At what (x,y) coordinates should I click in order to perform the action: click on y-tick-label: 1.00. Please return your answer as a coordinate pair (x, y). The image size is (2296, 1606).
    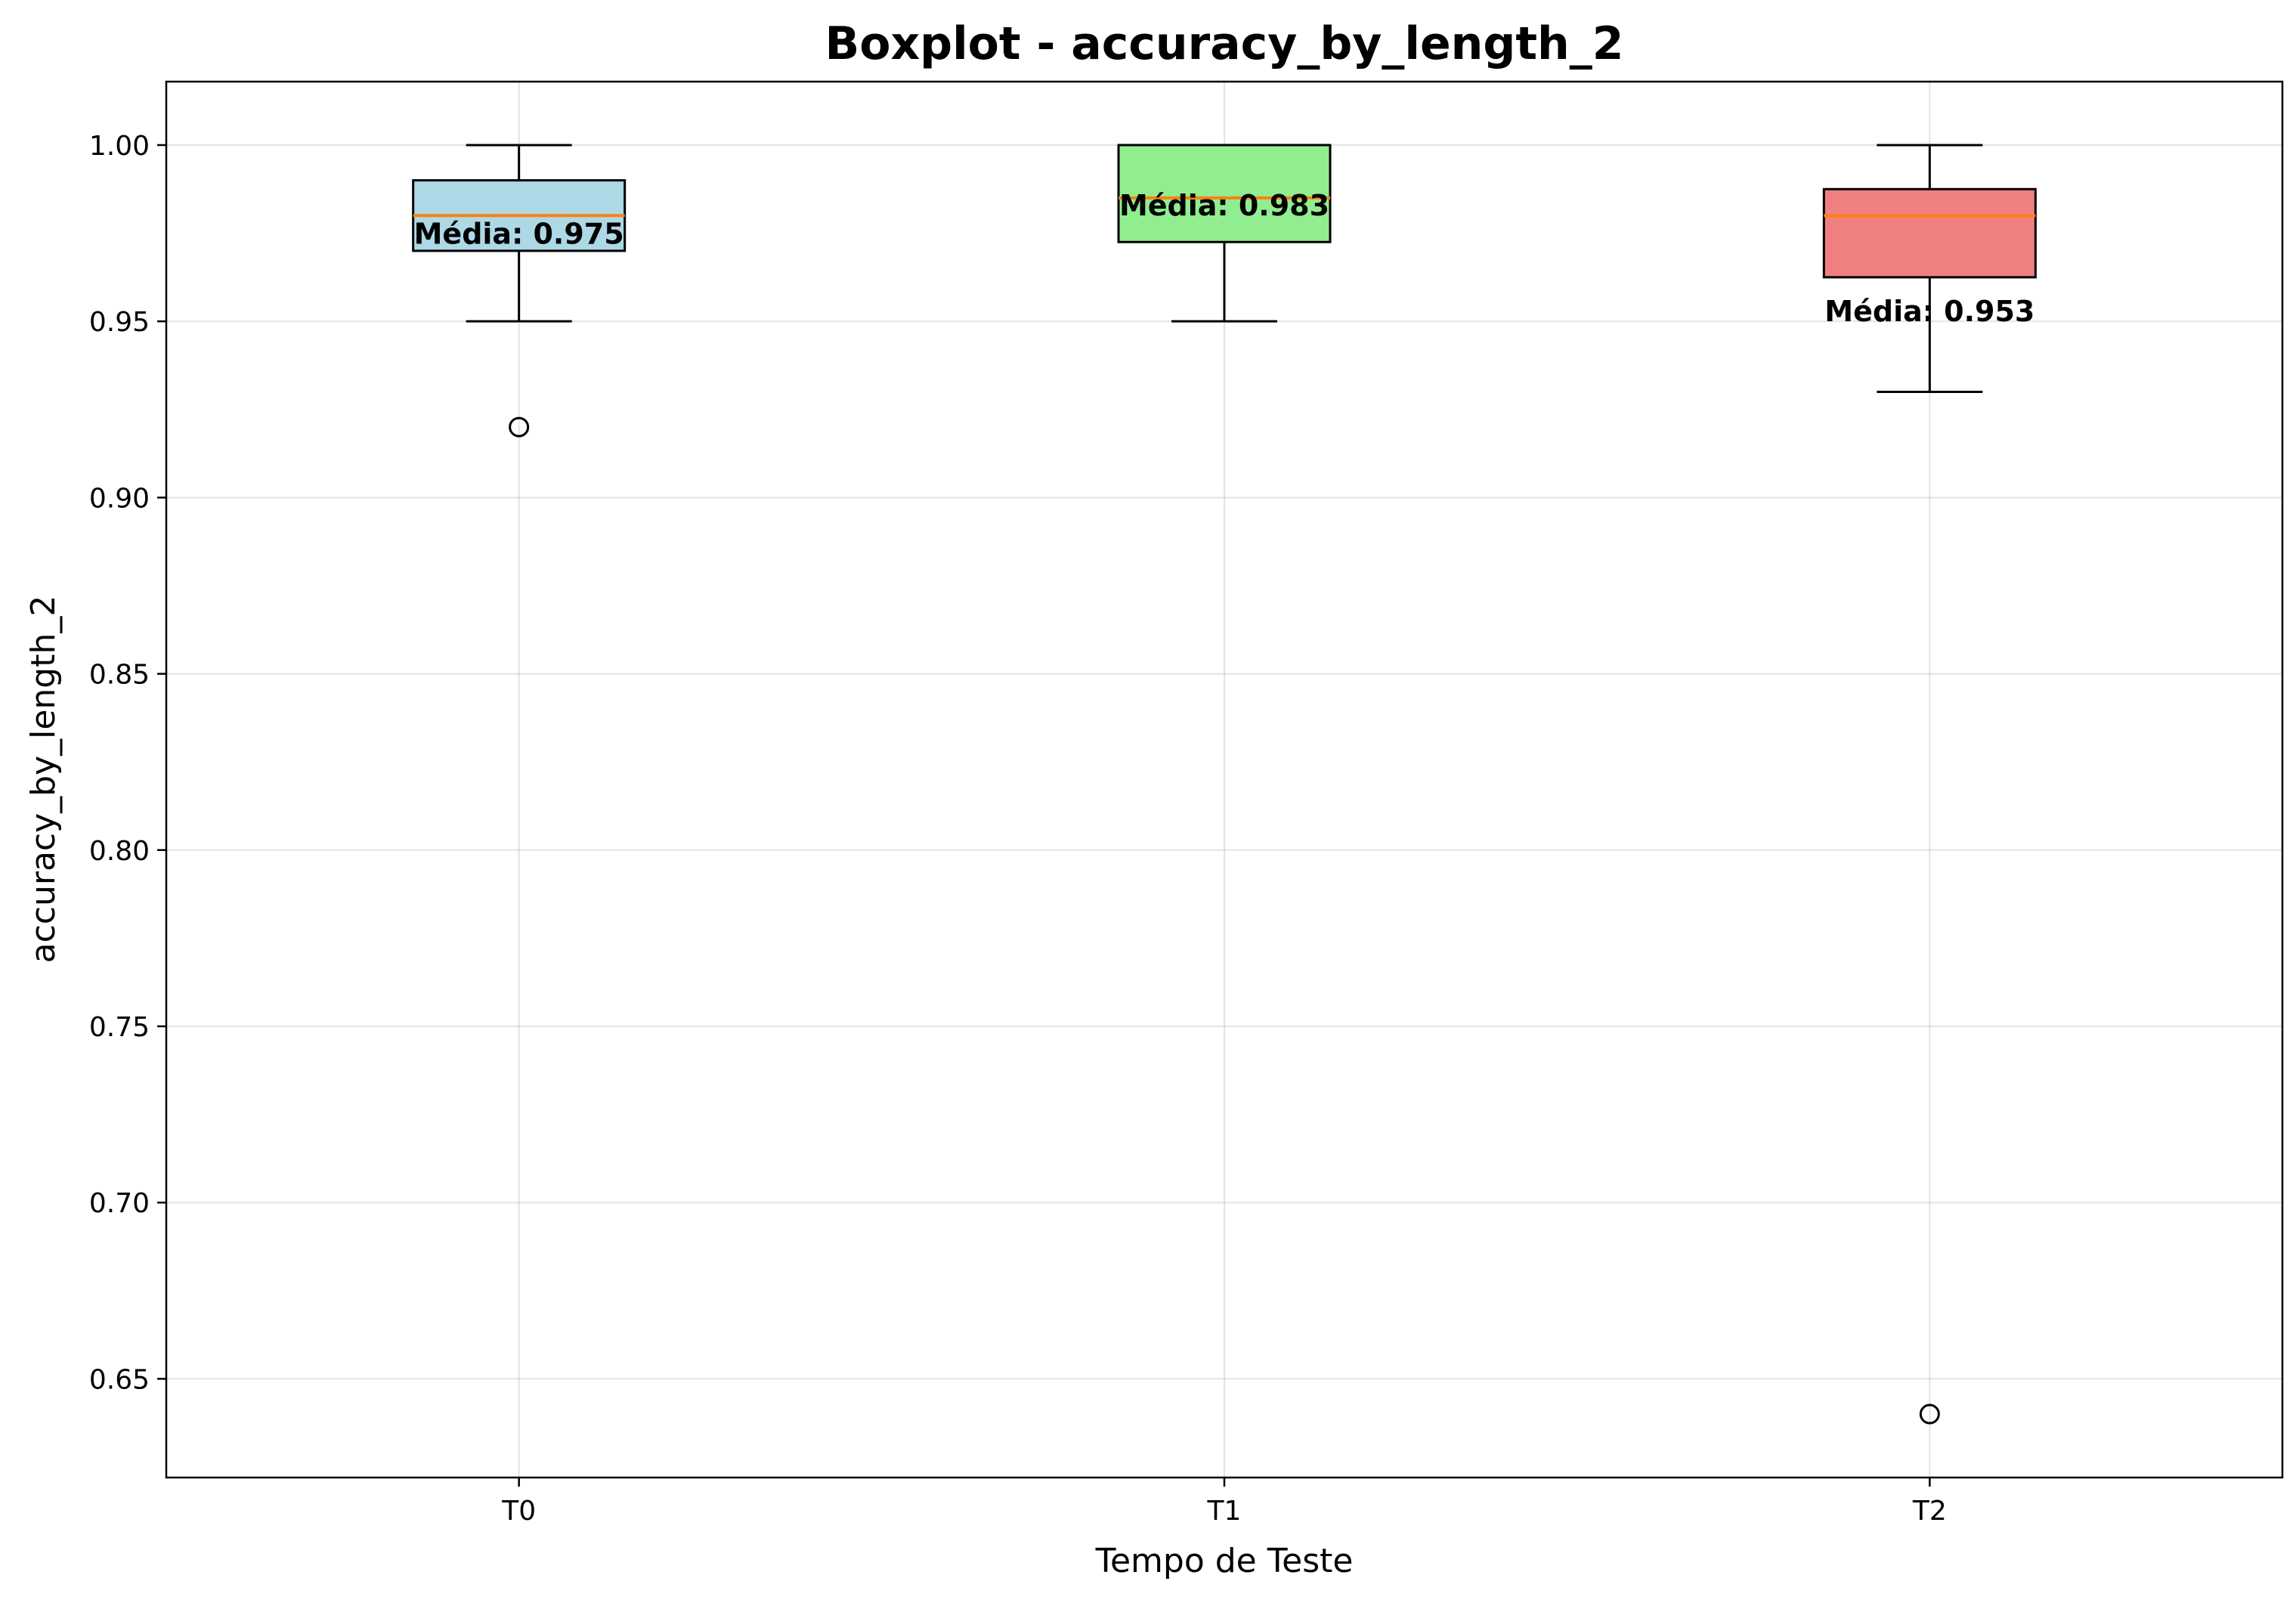
    Looking at the image, I should click on (119, 146).